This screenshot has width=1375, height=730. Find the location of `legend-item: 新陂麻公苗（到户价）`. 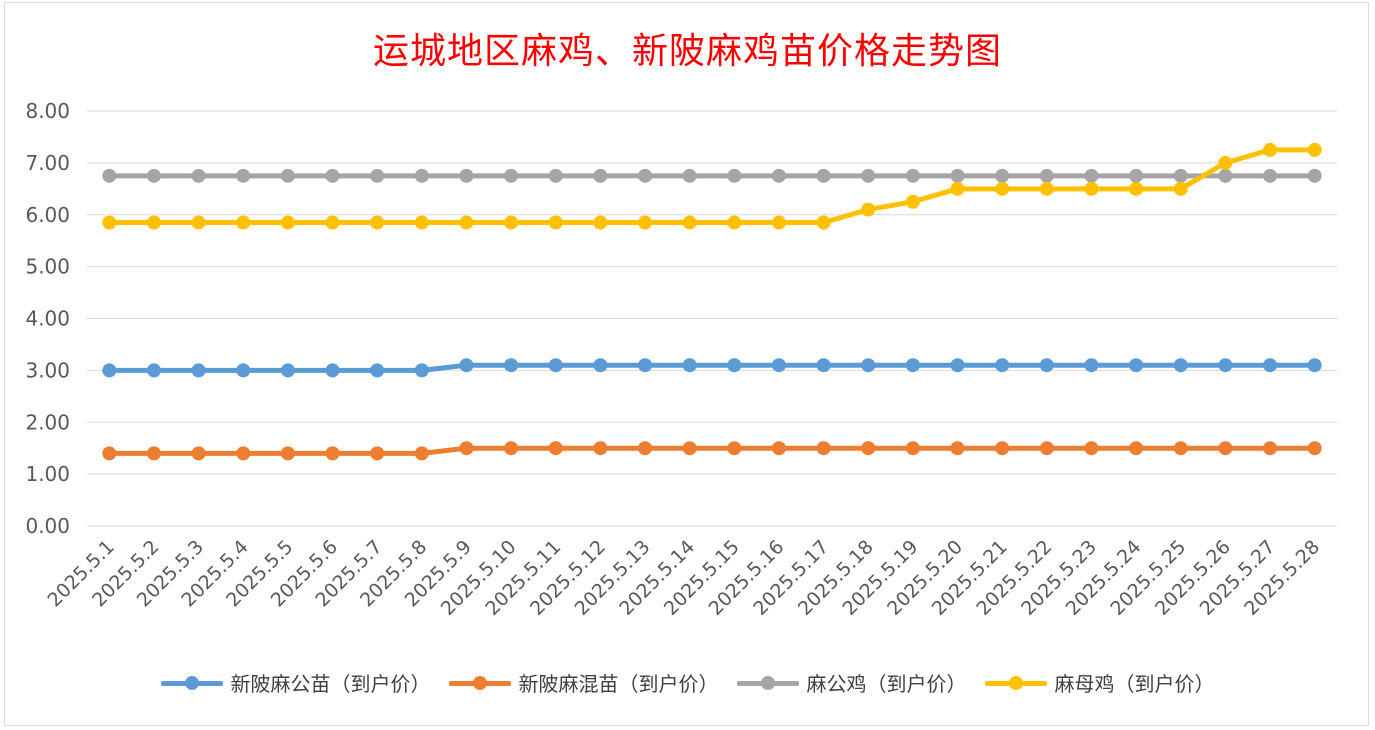

legend-item: 新陂麻公苗（到户价） is located at coordinates (295, 682).